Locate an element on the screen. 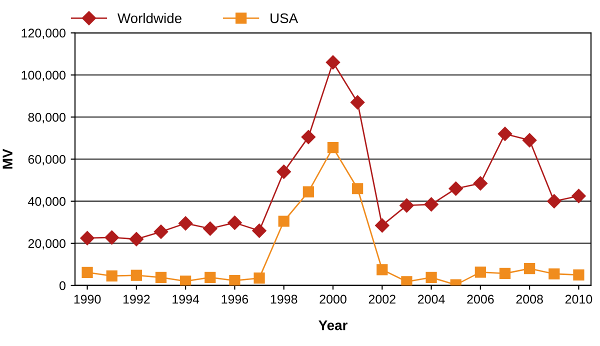 This screenshot has width=600, height=346. y-tick-label: 120,000 is located at coordinates (44, 33).